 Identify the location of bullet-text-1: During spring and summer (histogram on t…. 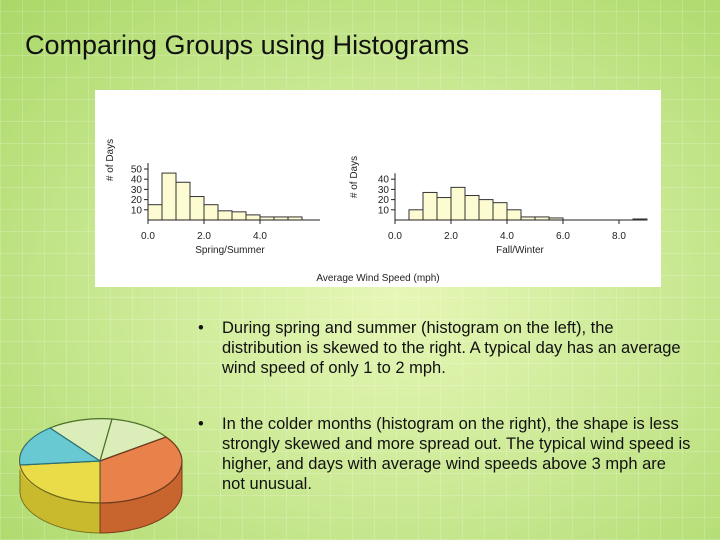
(451, 348).